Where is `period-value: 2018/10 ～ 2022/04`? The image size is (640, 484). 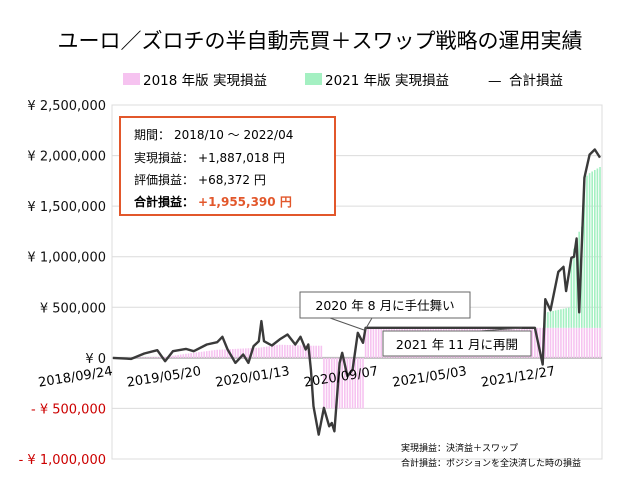 period-value: 2018/10 ～ 2022/04 is located at coordinates (233, 135).